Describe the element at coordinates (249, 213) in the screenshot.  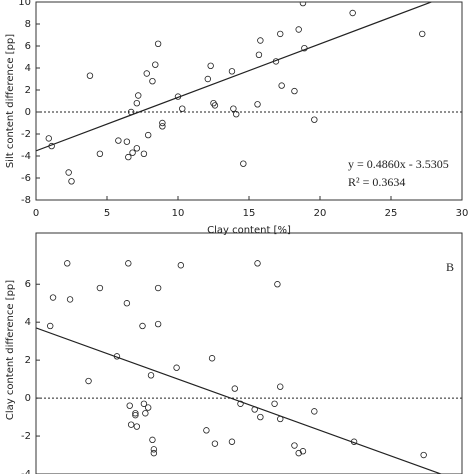
I see `x-tick-label: 15` at that location.